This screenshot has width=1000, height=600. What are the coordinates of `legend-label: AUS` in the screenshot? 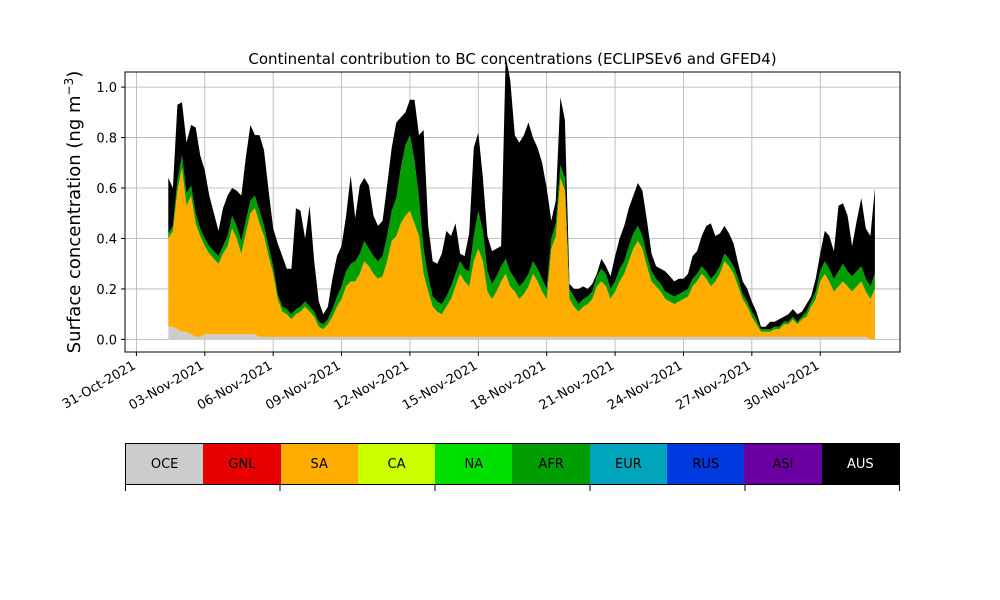 It's located at (860, 464).